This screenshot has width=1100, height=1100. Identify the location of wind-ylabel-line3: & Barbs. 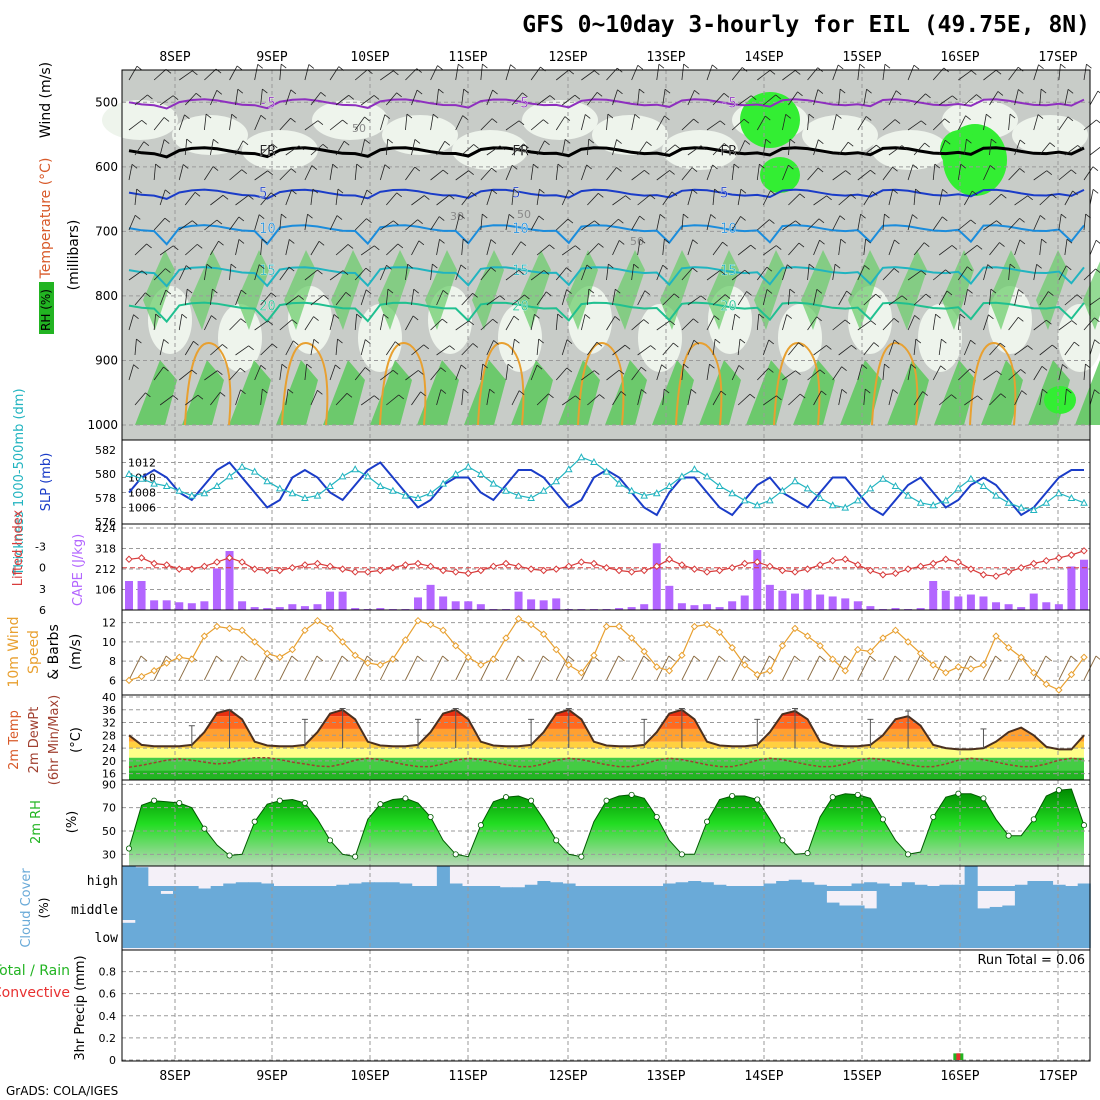
(54, 652).